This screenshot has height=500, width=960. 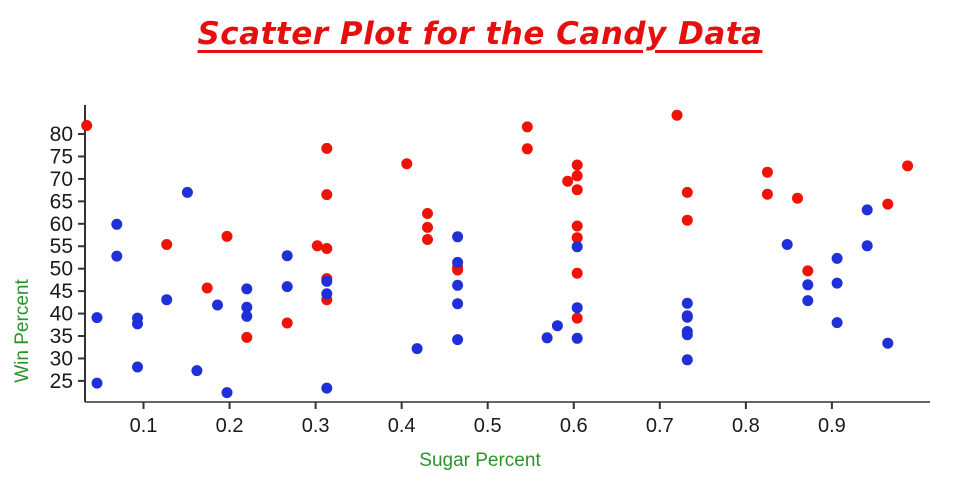 What do you see at coordinates (61, 224) in the screenshot?
I see `y-tick-label: 60` at bounding box center [61, 224].